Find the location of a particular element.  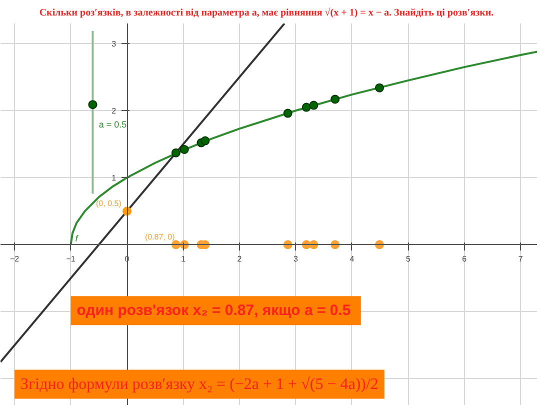

x-tick-label: 2 is located at coordinates (239, 259).